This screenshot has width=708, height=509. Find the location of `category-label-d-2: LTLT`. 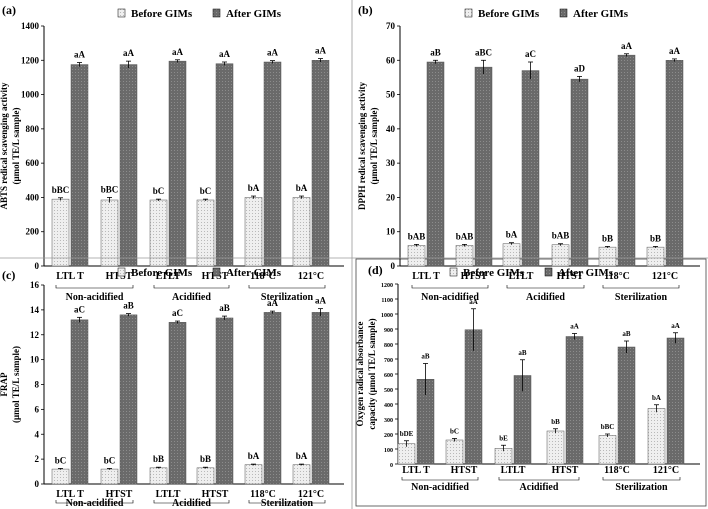

category-label-d-2: LTLT is located at coordinates (513, 470).